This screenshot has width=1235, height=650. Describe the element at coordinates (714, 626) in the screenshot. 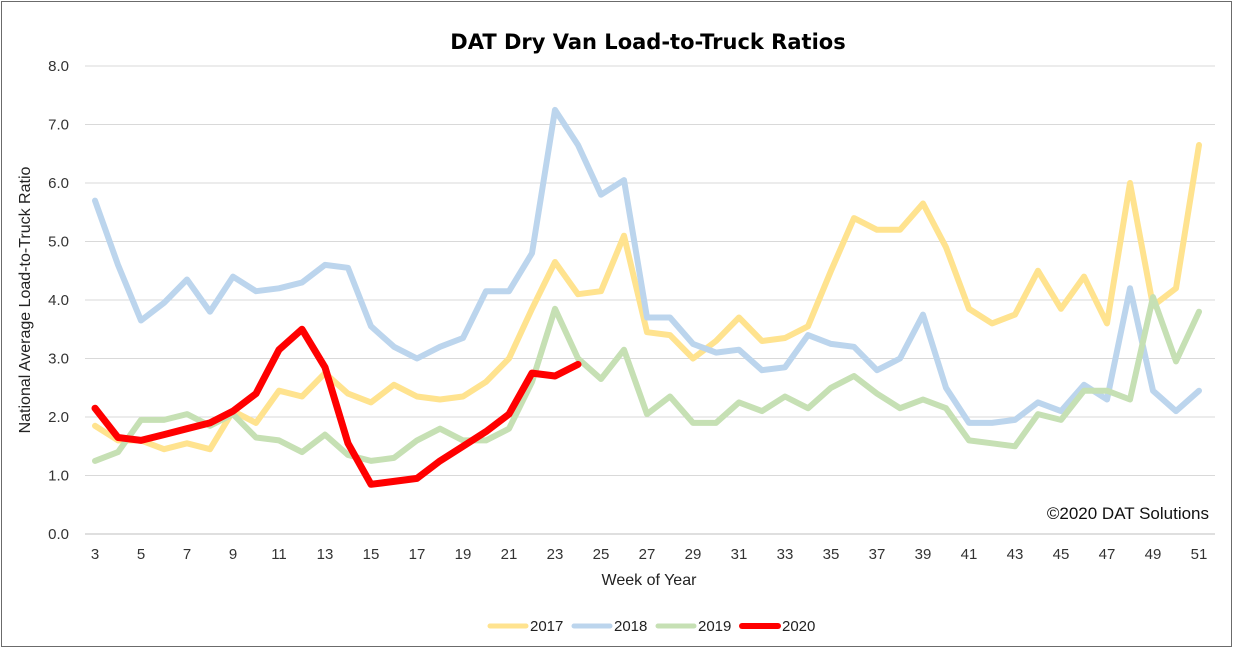

I see `legend-label-2019: 2019` at that location.